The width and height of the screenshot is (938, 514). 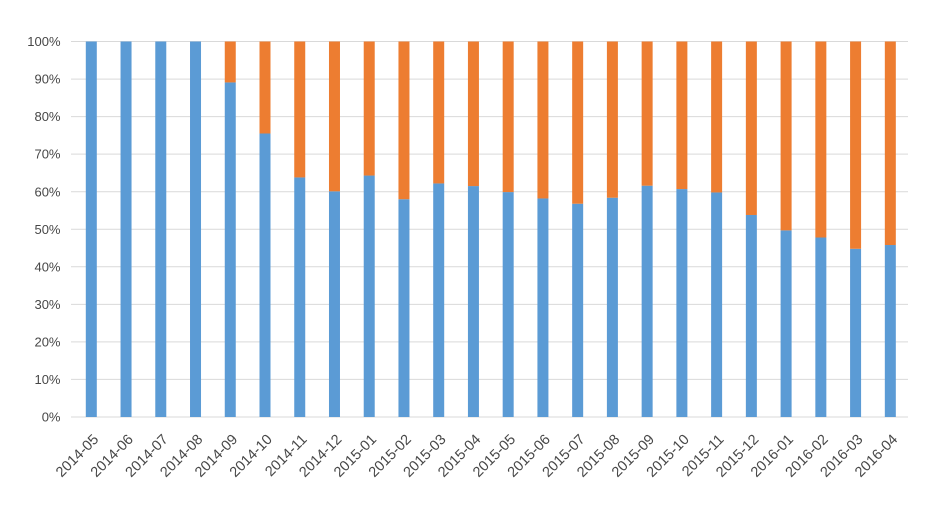 I want to click on svg-text: 100%, so click(x=44, y=41).